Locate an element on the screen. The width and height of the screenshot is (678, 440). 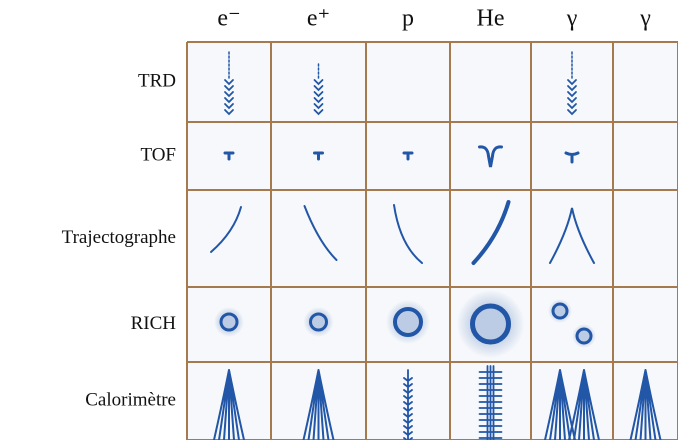
column-label: e⁺ is located at coordinates (318, 19).